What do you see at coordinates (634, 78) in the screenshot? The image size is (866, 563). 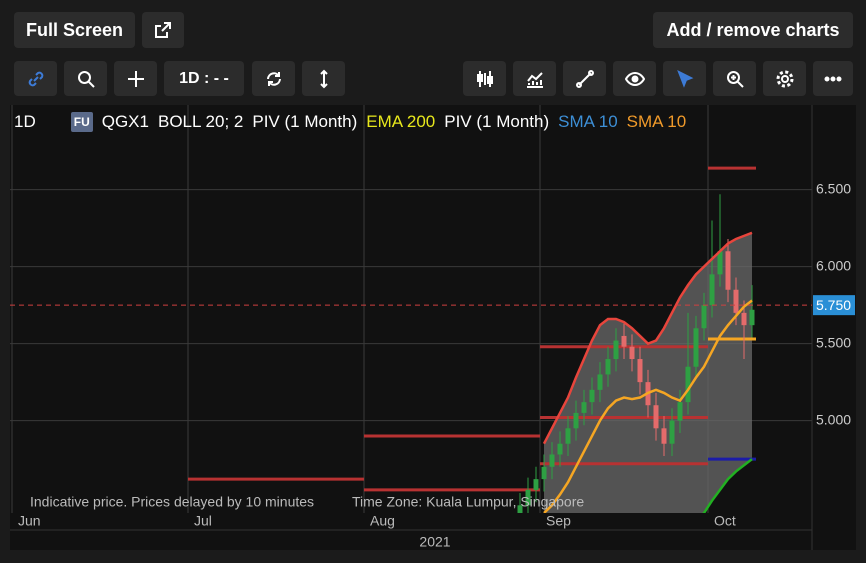 I see `visibility-button` at bounding box center [634, 78].